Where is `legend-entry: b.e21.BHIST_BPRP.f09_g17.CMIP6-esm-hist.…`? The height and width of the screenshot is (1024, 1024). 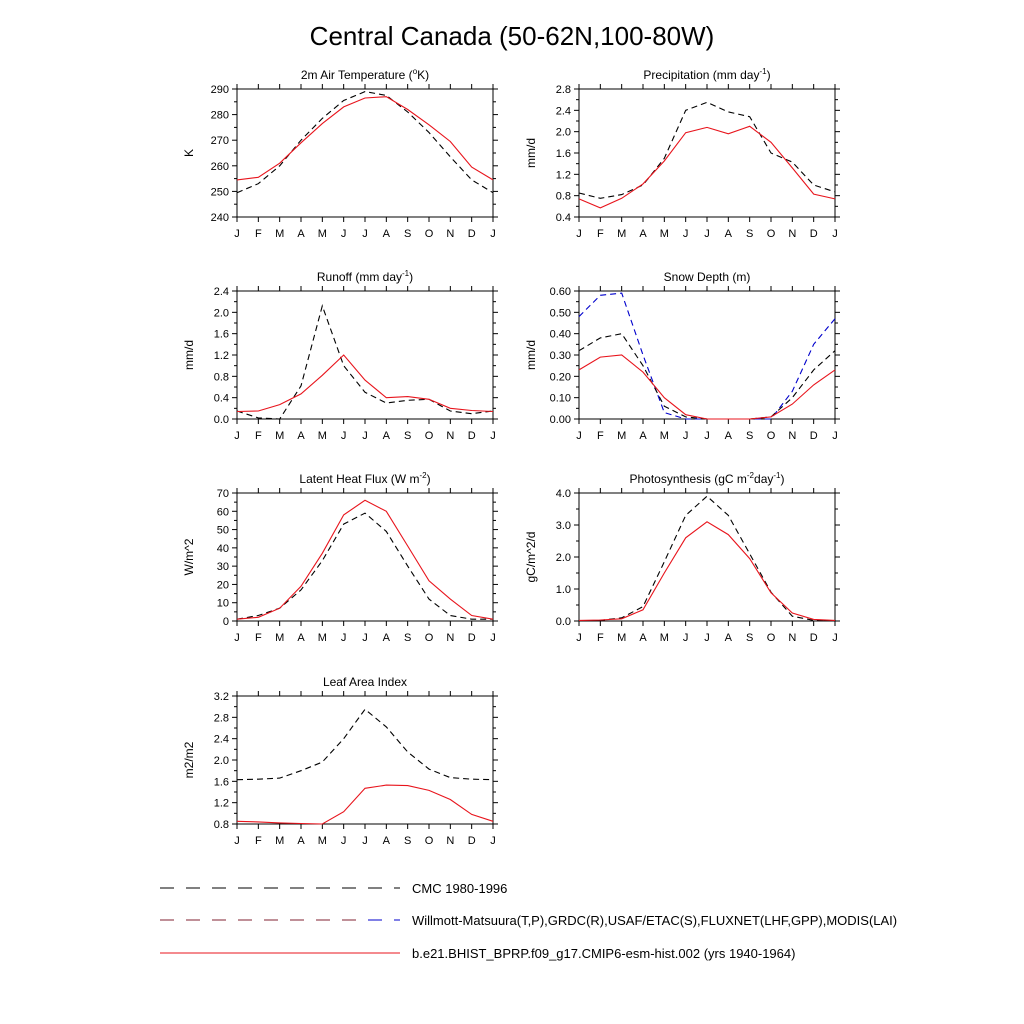
legend-entry: b.e21.BHIST_BPRP.f09_g17.CMIP6-esm-hist.… is located at coordinates (477, 953).